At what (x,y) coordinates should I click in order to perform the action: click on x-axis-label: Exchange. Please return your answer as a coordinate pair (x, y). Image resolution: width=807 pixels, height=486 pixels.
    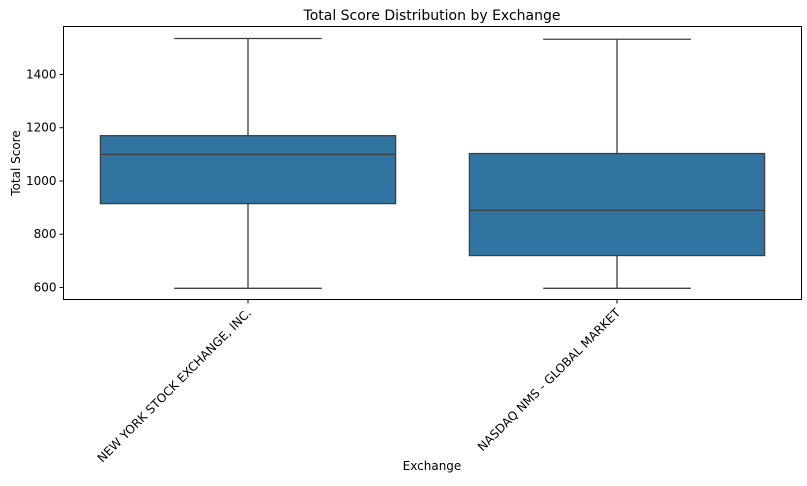
    Looking at the image, I should click on (432, 466).